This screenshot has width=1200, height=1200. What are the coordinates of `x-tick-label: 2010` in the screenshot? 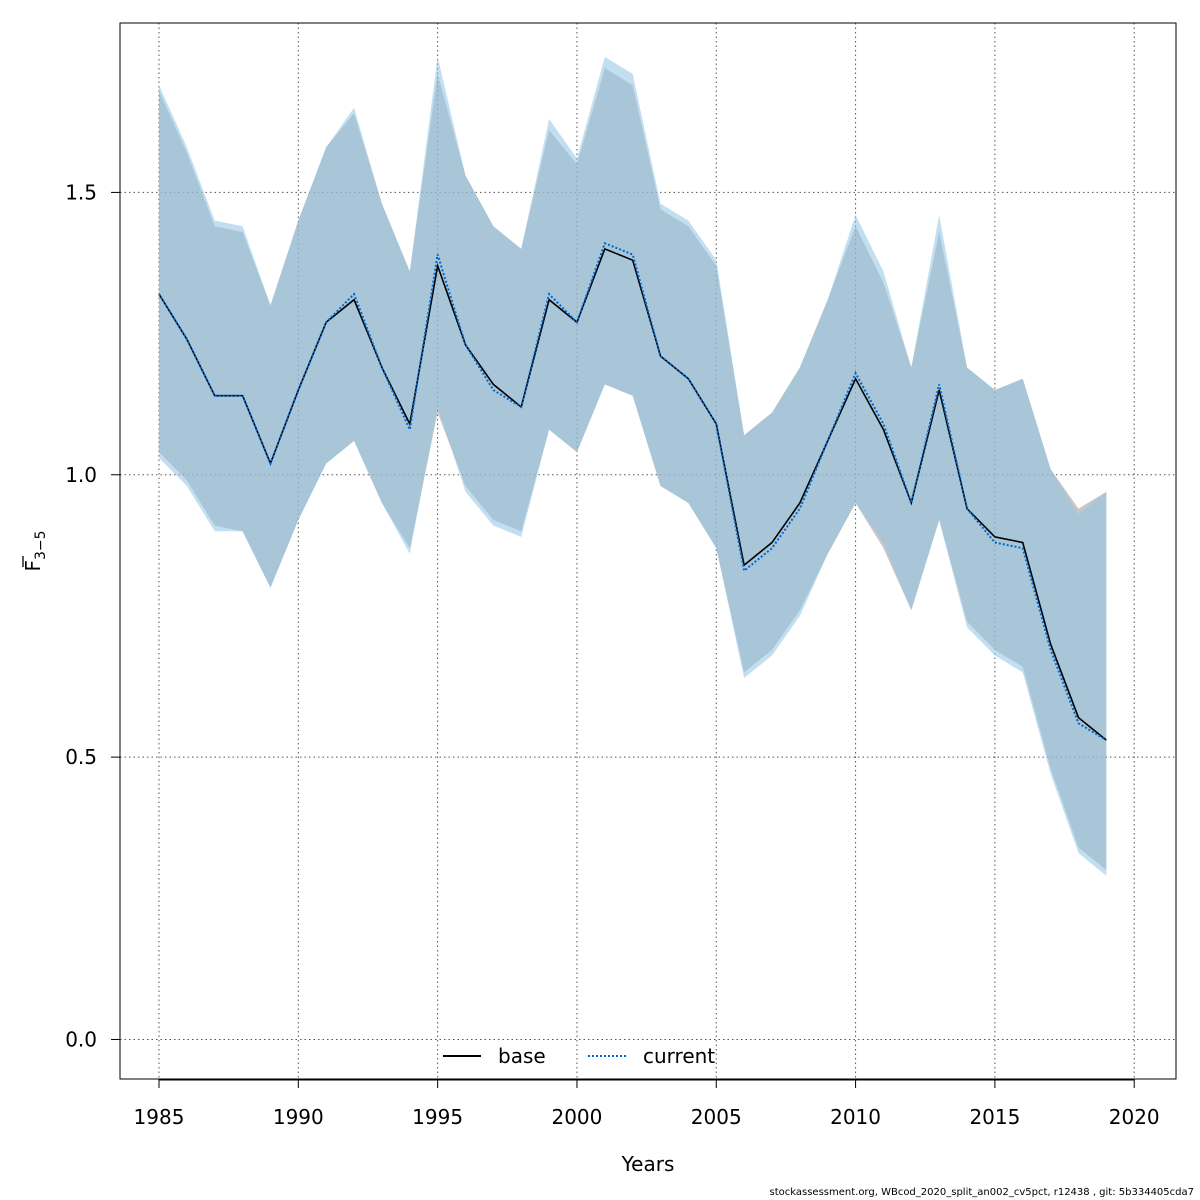 It's located at (855, 1117).